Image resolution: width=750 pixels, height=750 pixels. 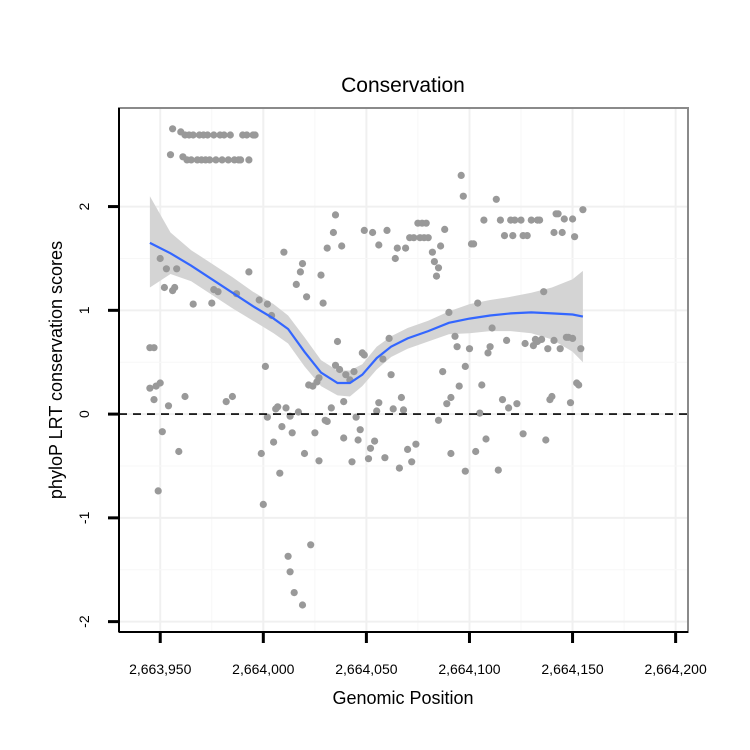 What do you see at coordinates (160, 669) in the screenshot?
I see `x-tick-label: 2,663,950` at bounding box center [160, 669].